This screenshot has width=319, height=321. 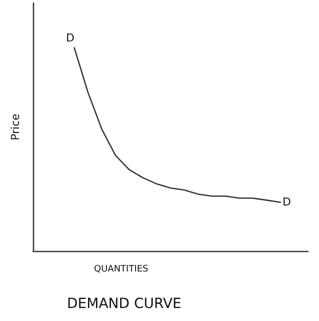 What do you see at coordinates (15, 126) in the screenshot?
I see `y-axis-title: Price` at bounding box center [15, 126].